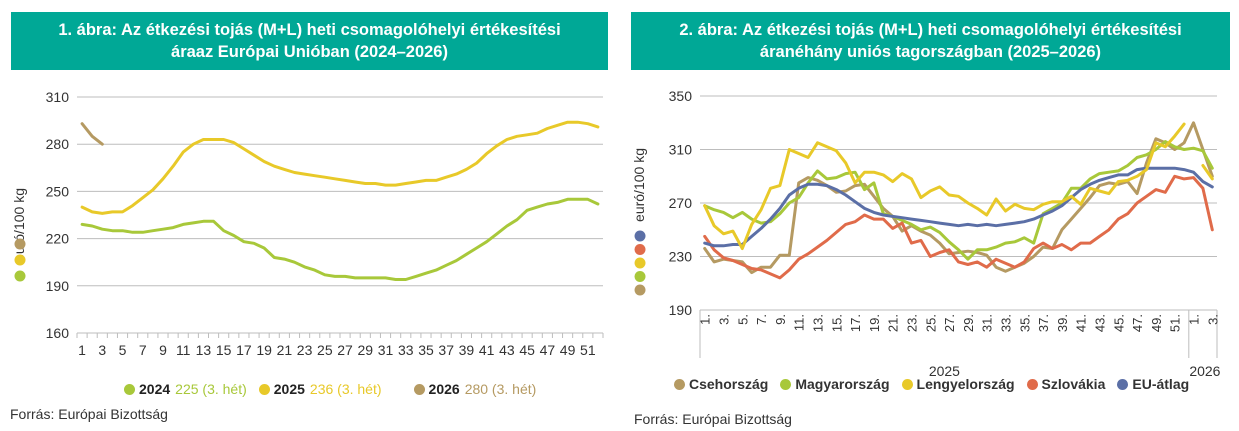 The image size is (1239, 431). Describe the element at coordinates (1100, 323) in the screenshot. I see `x-tick-label: 43.` at that location.